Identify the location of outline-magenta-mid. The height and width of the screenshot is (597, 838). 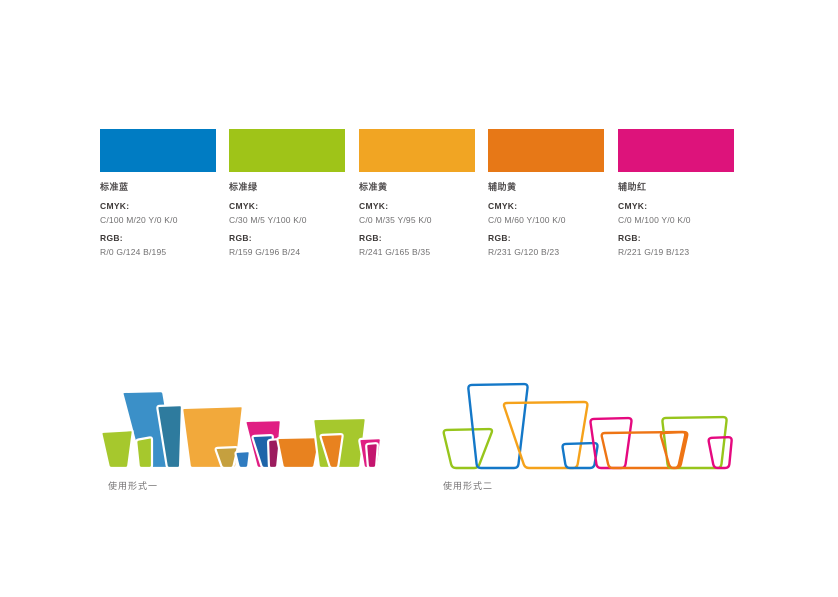
(611, 443).